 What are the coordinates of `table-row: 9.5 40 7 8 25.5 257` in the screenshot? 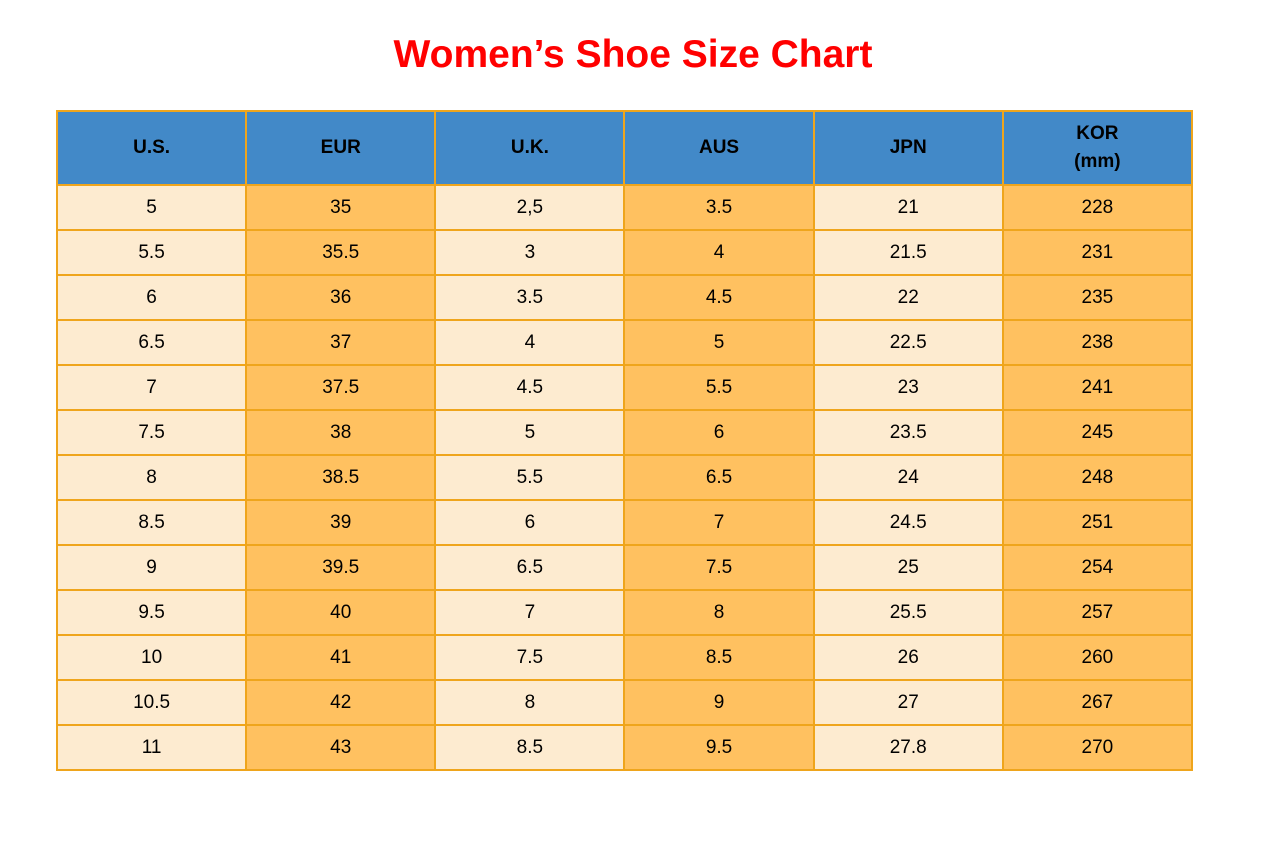 It's located at (624, 612).